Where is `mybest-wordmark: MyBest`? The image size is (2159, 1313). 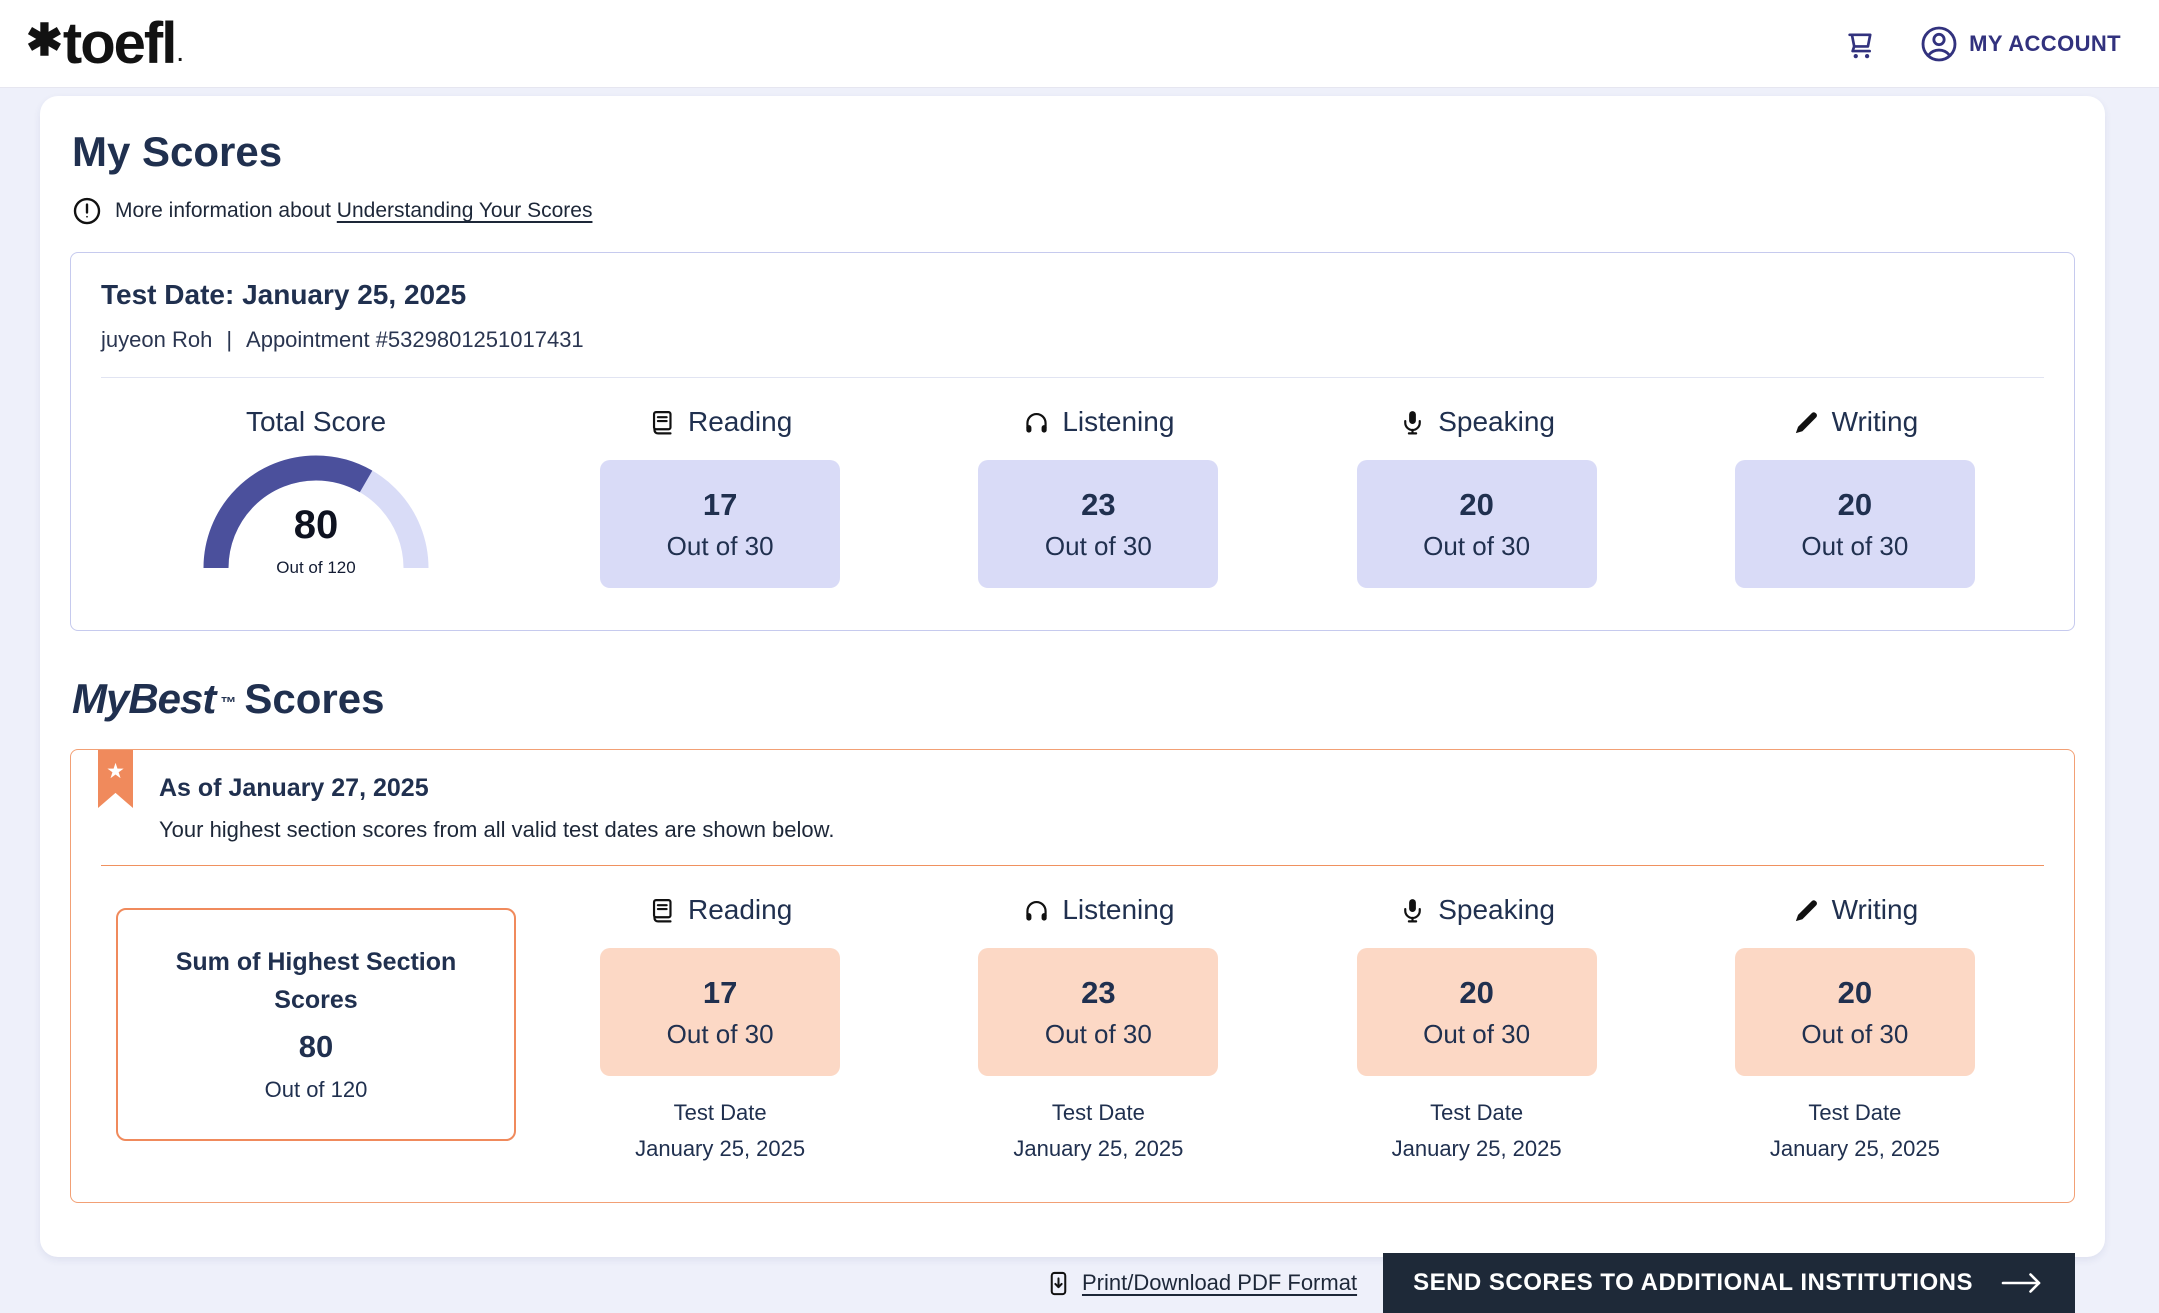 mybest-wordmark: MyBest is located at coordinates (144, 698).